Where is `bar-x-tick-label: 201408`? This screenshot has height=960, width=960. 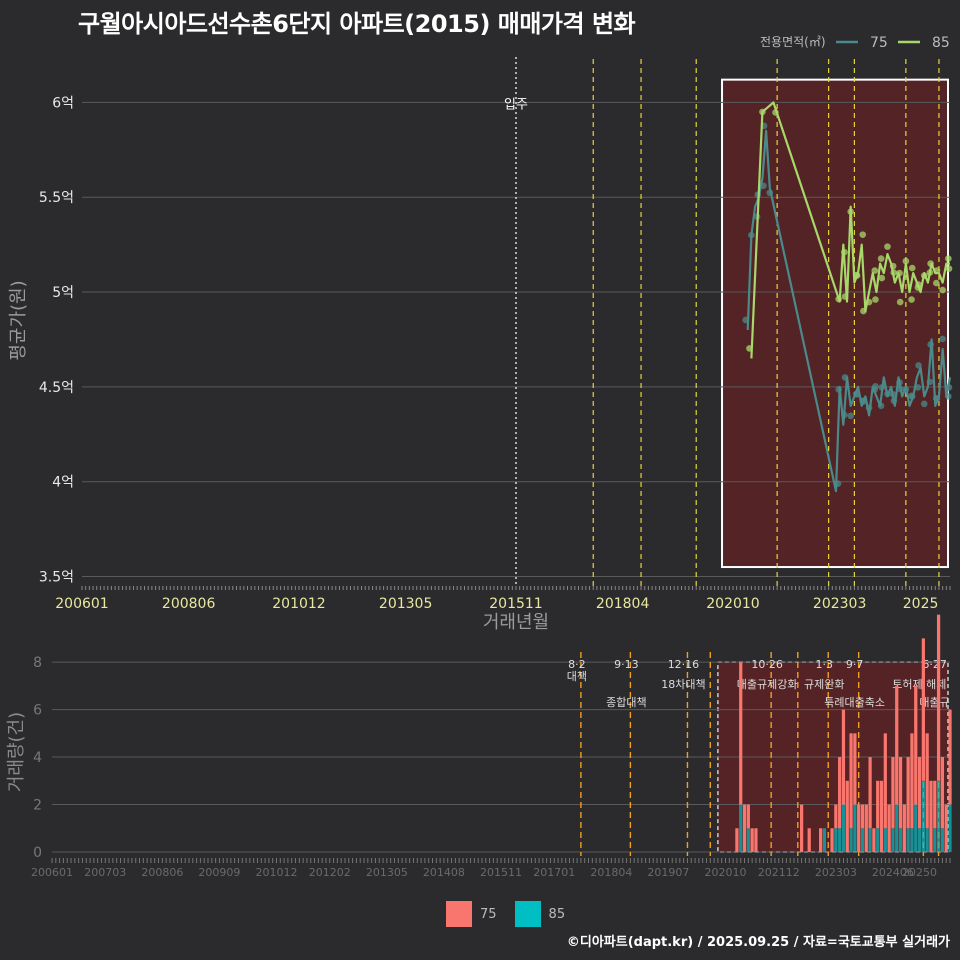
bar-x-tick-label: 201408 is located at coordinates (444, 872).